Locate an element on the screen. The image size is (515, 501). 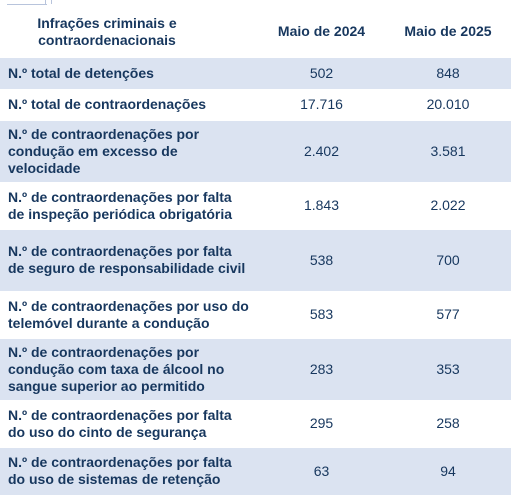
row-label: N.º total de detenções is located at coordinates (129, 73).